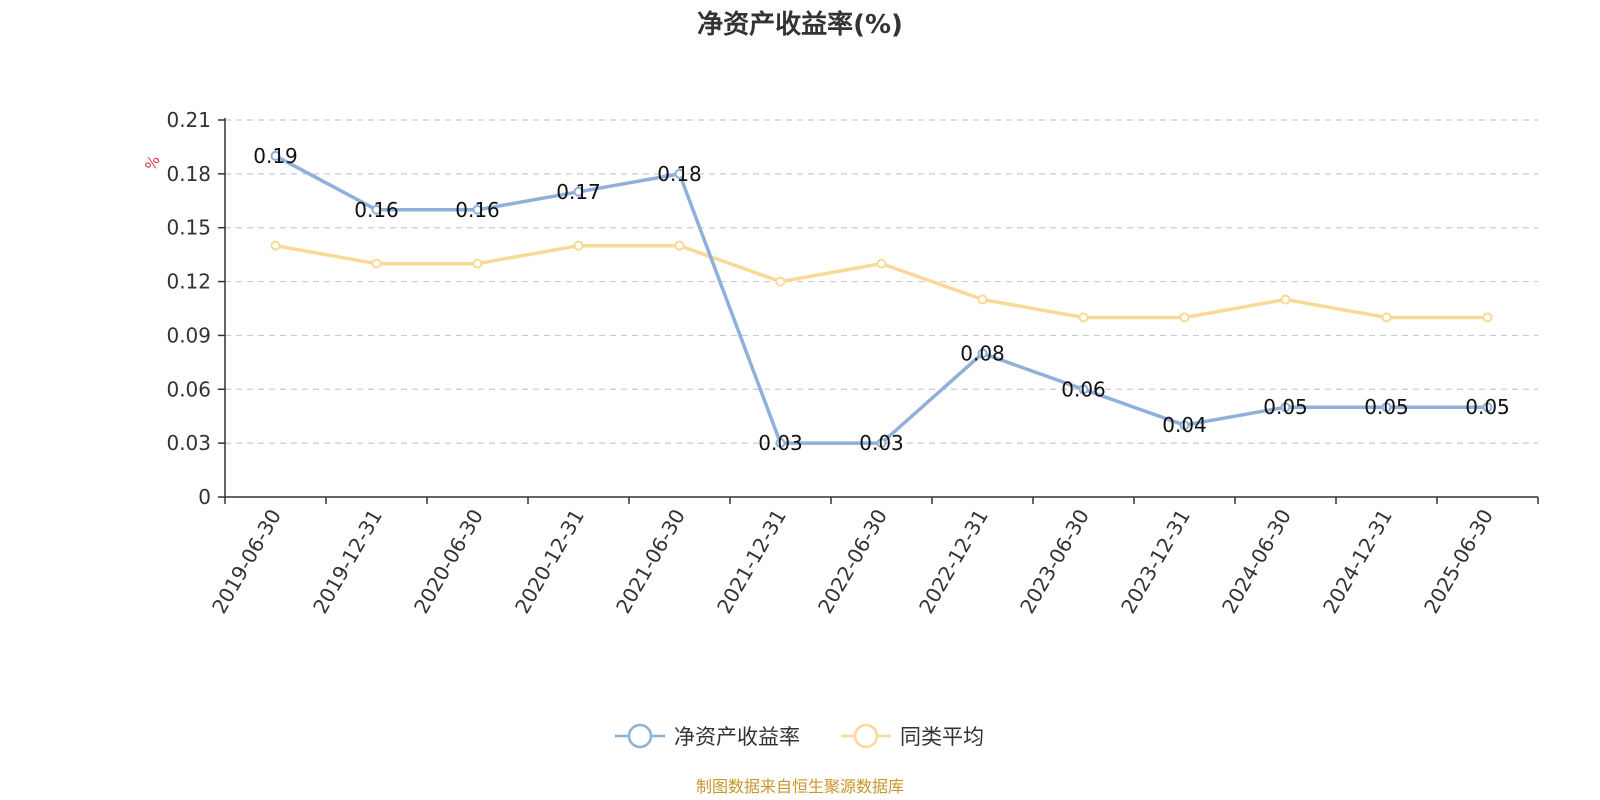  I want to click on x-tick-label: 2024-12-31, so click(1357, 561).